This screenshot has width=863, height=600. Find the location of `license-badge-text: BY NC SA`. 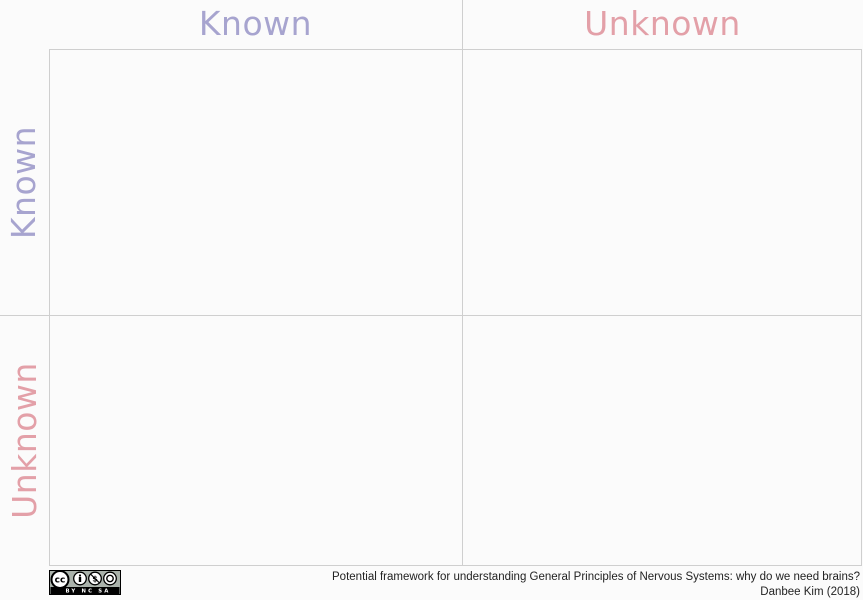

license-badge-text: BY NC SA is located at coordinates (87, 592).